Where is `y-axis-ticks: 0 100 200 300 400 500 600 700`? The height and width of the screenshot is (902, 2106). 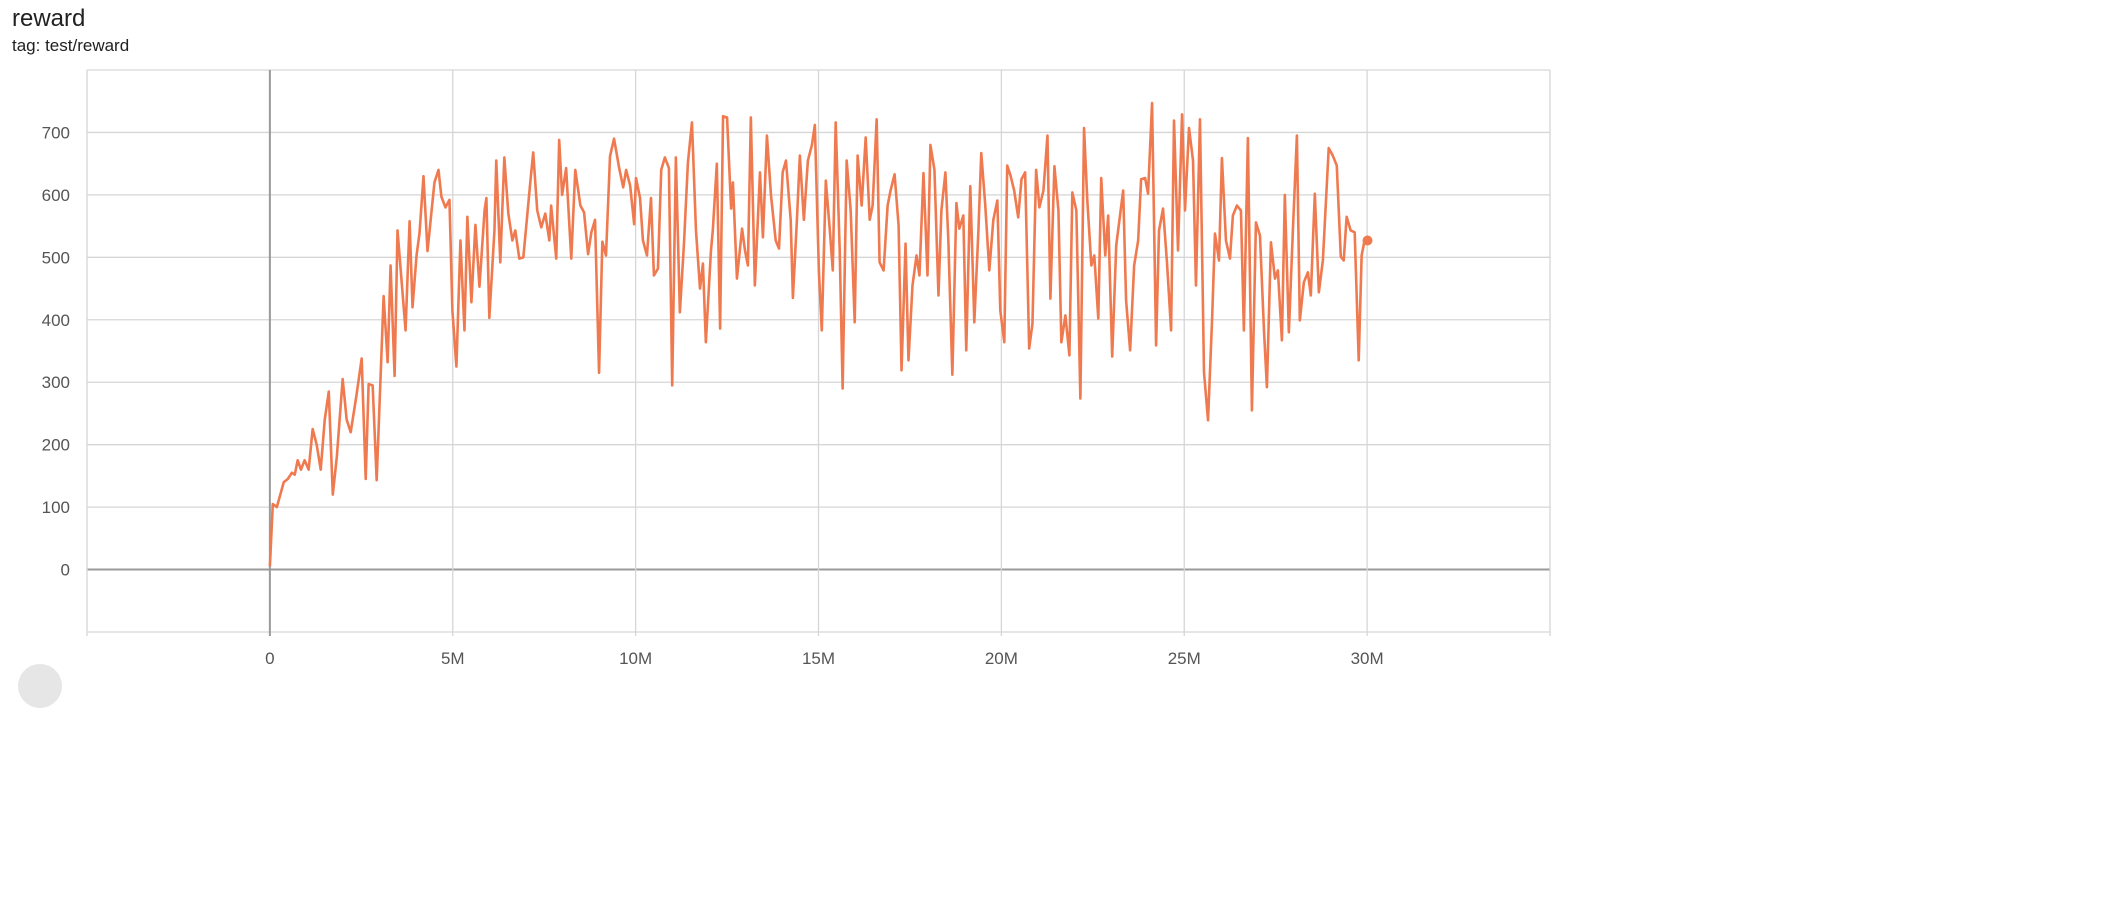
y-axis-ticks: 0 100 200 300 400 500 600 700 is located at coordinates (56, 351).